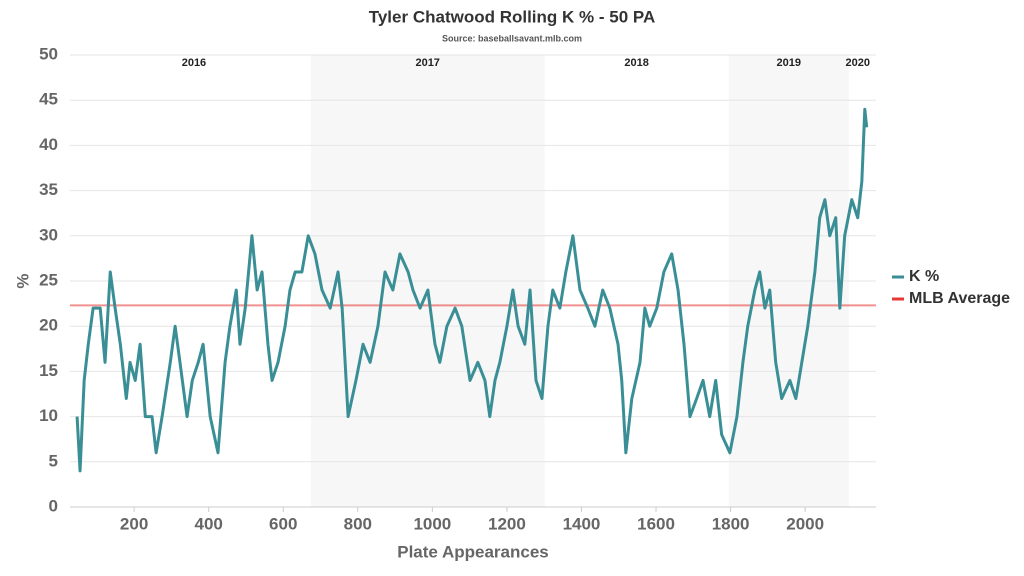  Describe the element at coordinates (789, 63) in the screenshot. I see `season-label: 2019` at that location.